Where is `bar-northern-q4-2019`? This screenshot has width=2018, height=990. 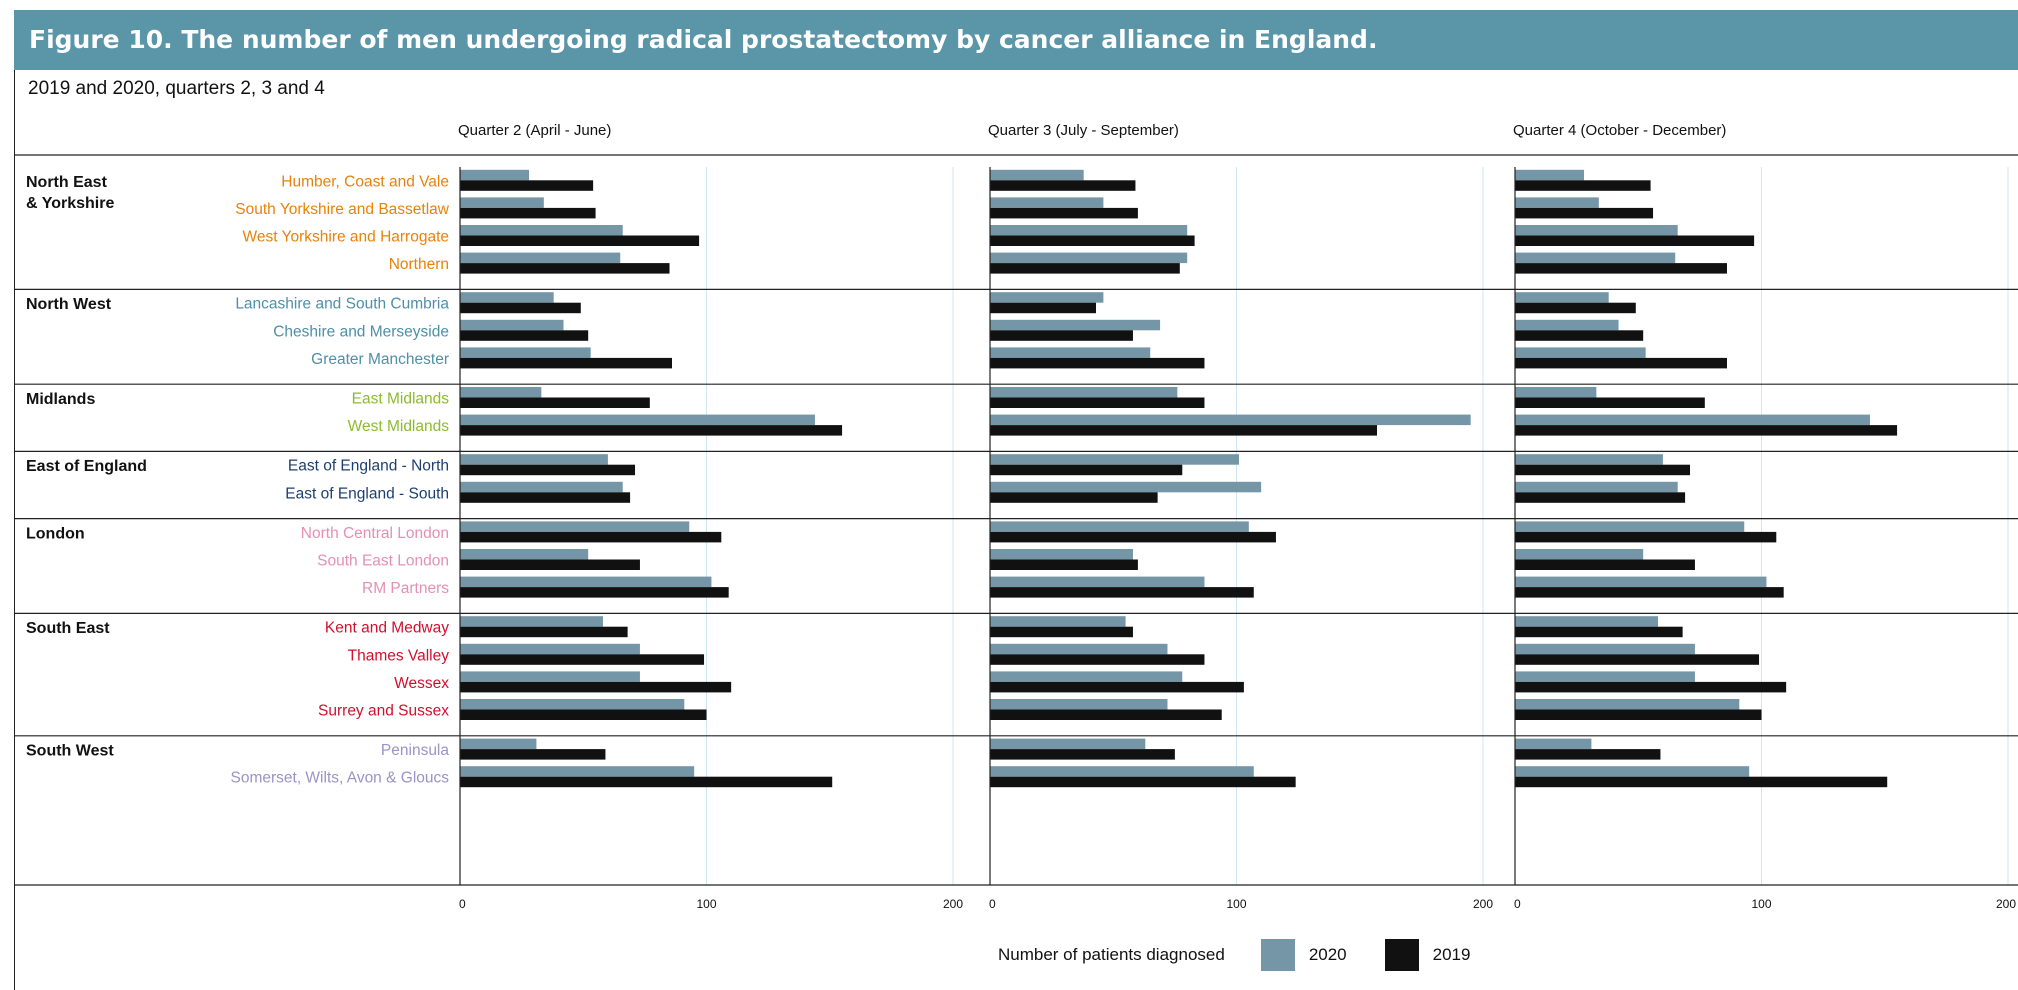 bar-northern-q4-2019 is located at coordinates (1621, 268).